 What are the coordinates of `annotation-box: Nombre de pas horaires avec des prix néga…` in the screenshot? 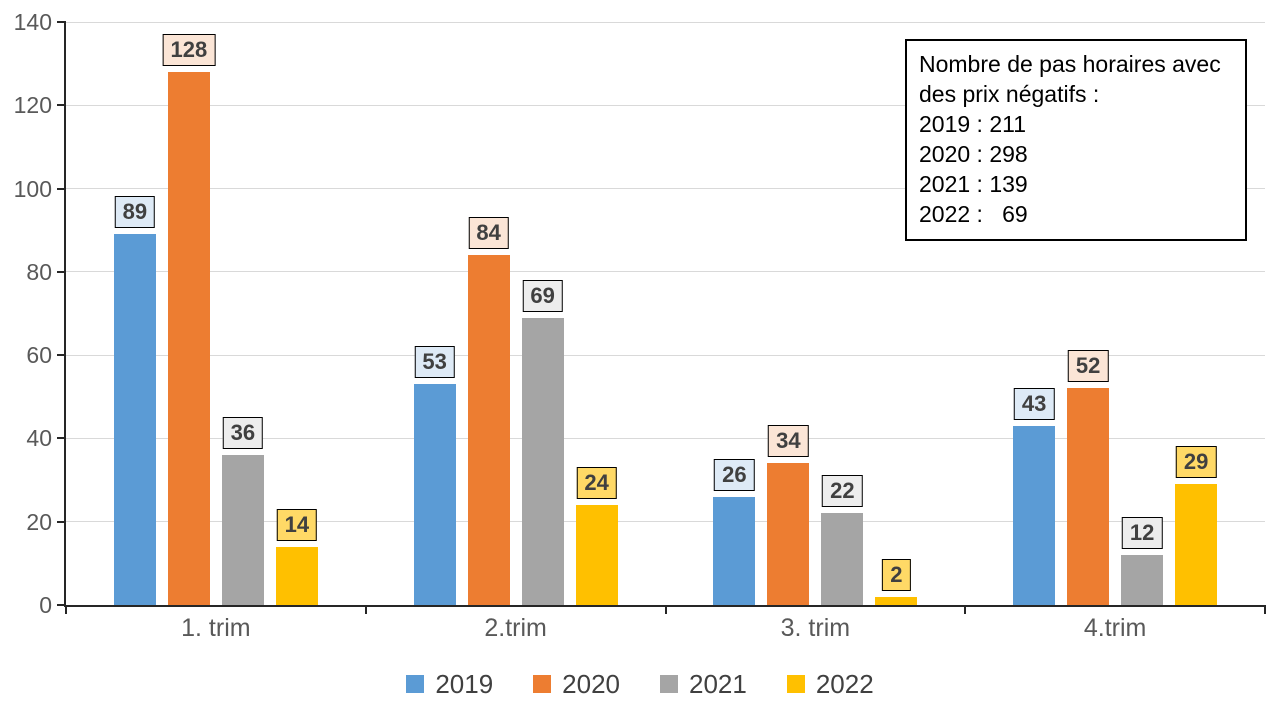 It's located at (1076, 140).